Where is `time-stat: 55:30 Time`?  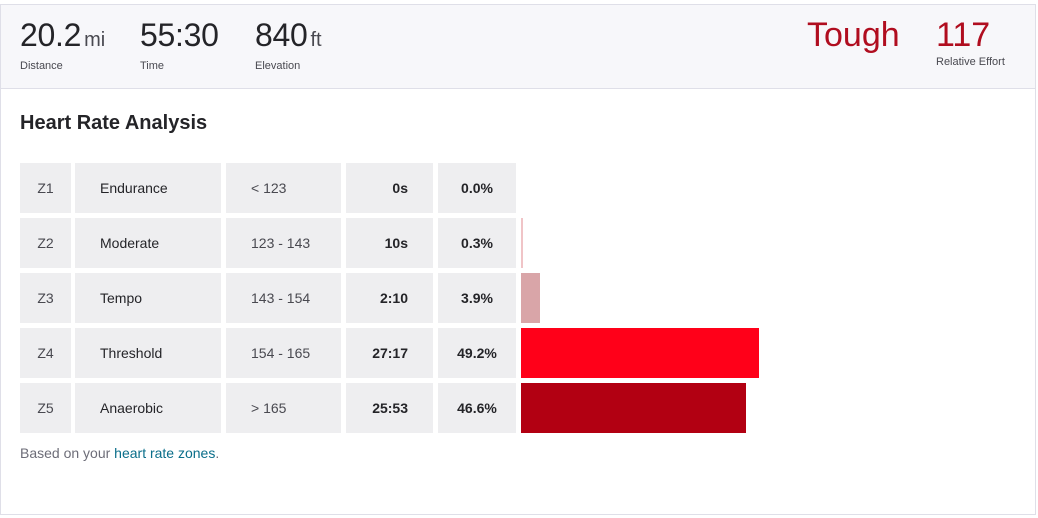 time-stat: 55:30 Time is located at coordinates (179, 44).